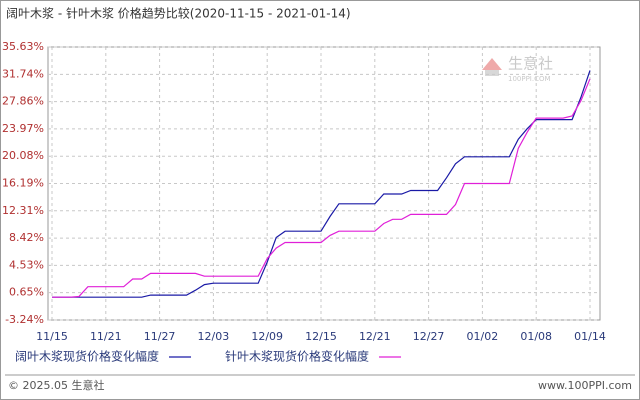 This screenshot has height=400, width=640. Describe the element at coordinates (56, 385) in the screenshot. I see `footer-left: © 2025.05 生意社` at that location.